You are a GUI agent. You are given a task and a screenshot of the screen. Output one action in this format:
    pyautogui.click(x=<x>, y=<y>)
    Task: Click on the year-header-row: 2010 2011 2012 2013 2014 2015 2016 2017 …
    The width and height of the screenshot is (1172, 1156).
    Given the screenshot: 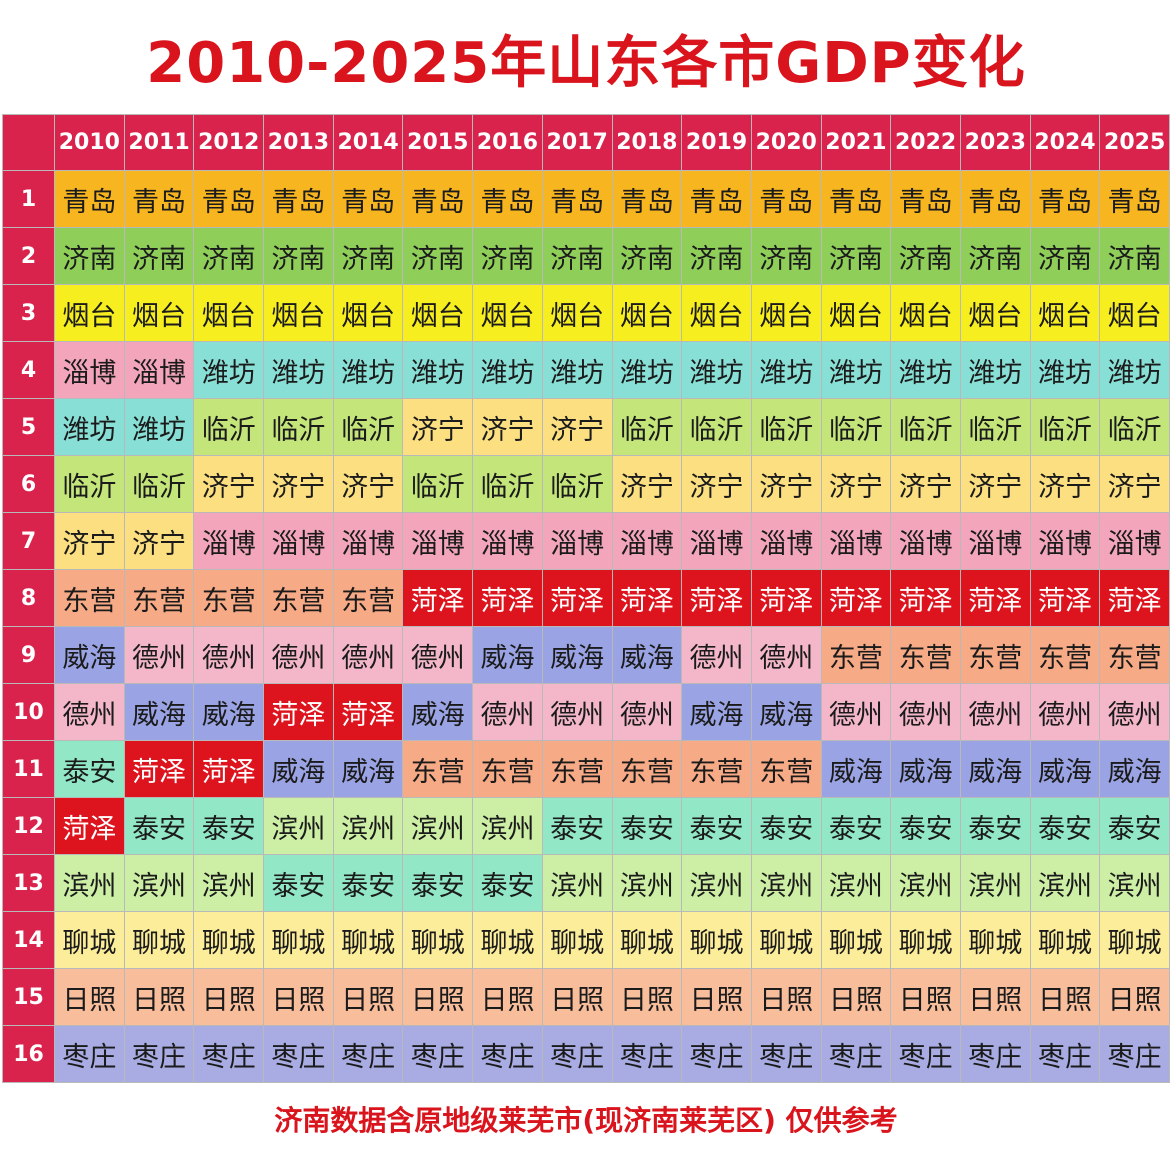 What is the action you would take?
    pyautogui.click(x=586, y=142)
    